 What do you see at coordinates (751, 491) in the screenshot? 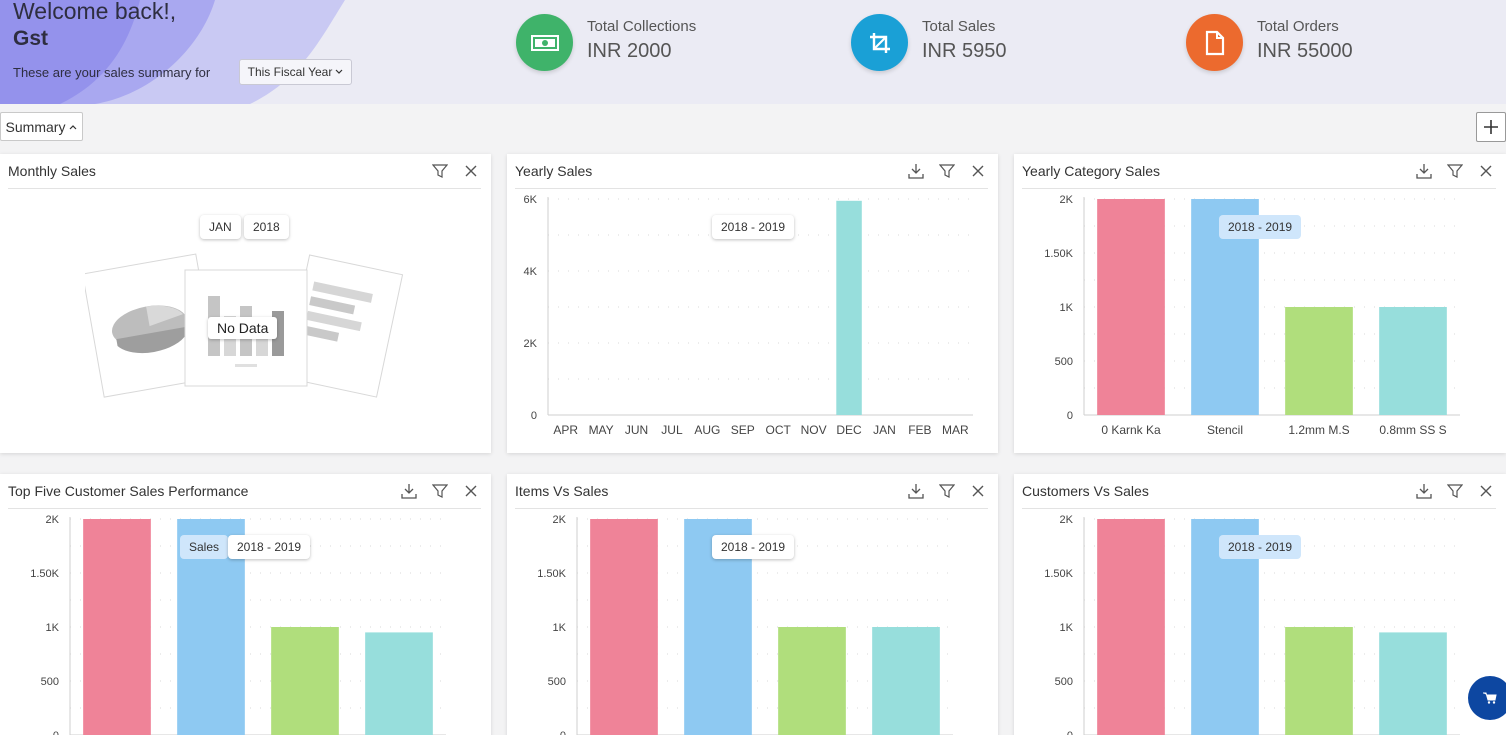
I see `card-header: Items Vs Sales` at bounding box center [751, 491].